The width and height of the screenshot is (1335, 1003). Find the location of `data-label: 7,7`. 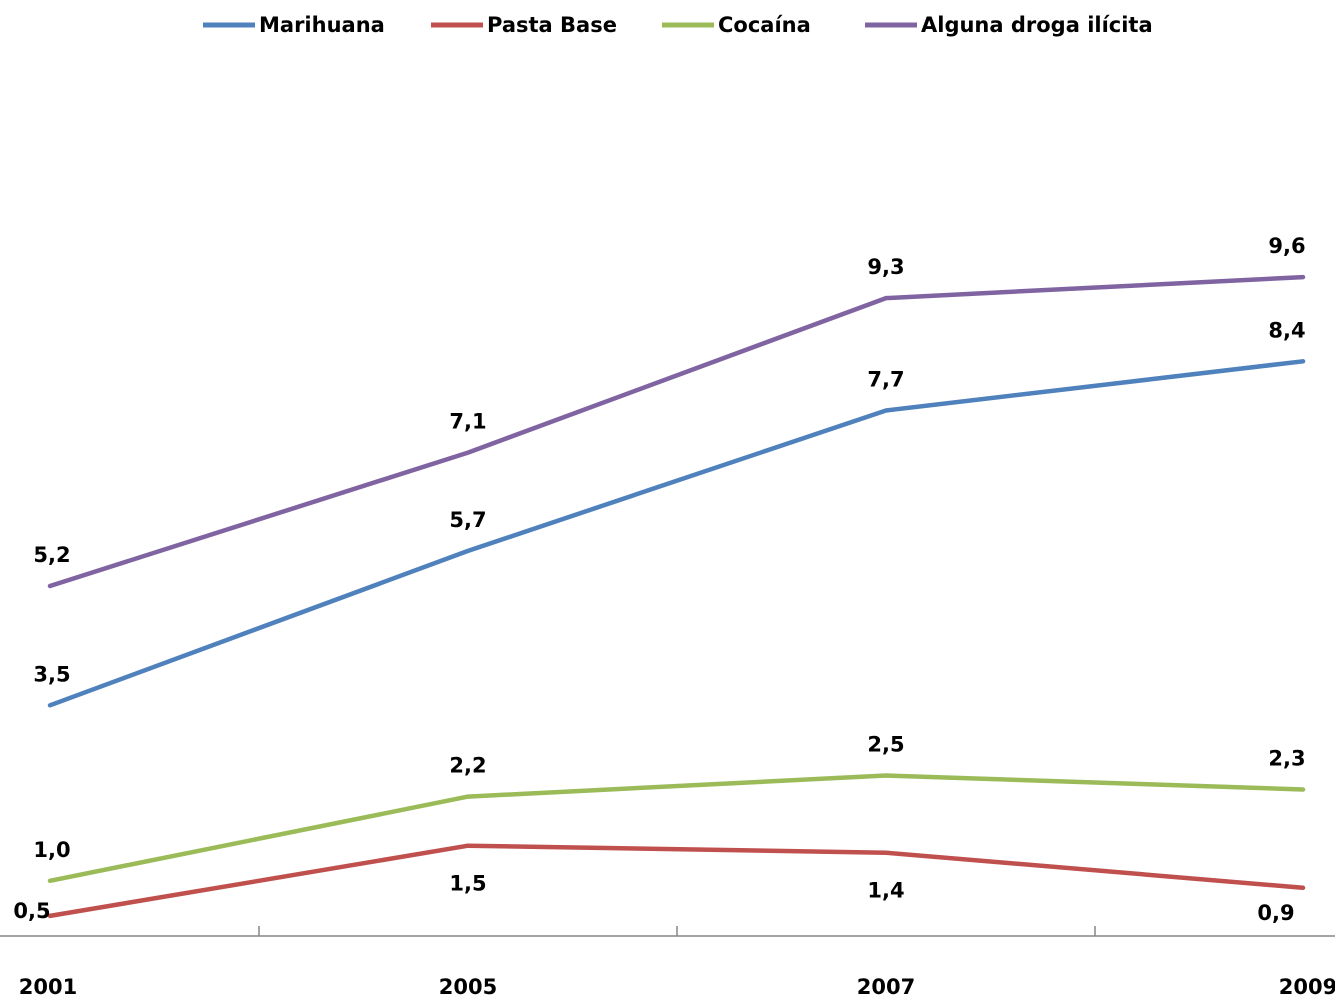

data-label: 7,7 is located at coordinates (885, 379).